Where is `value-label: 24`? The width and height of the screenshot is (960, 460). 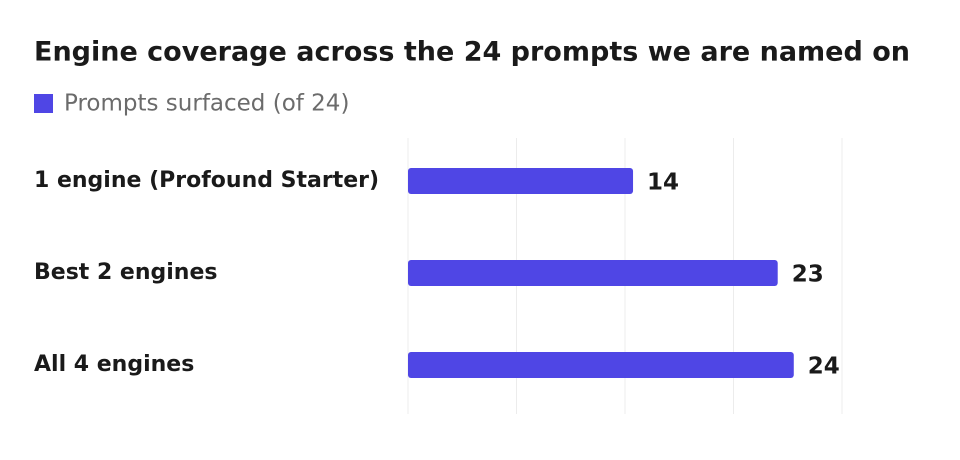 value-label: 24 is located at coordinates (824, 367).